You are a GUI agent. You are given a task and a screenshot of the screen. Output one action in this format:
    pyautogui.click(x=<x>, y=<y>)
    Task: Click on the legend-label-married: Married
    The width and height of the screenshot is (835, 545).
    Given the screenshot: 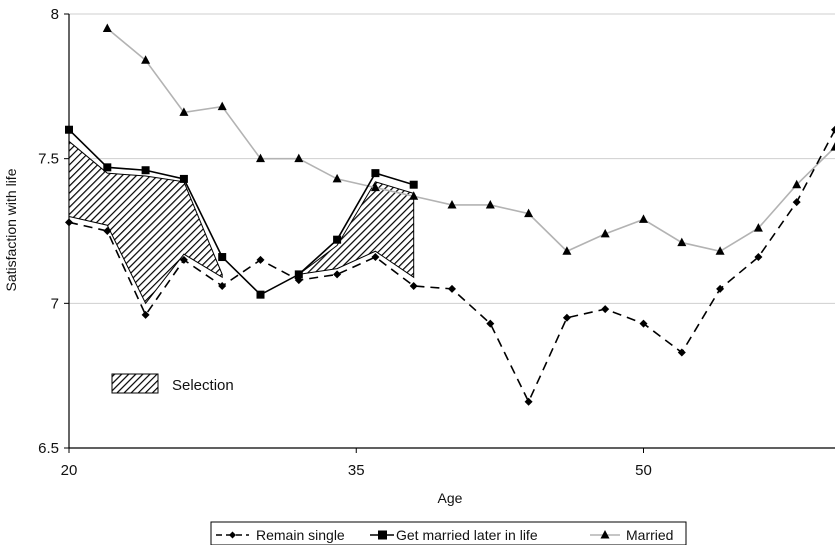 What is the action you would take?
    pyautogui.click(x=649, y=535)
    